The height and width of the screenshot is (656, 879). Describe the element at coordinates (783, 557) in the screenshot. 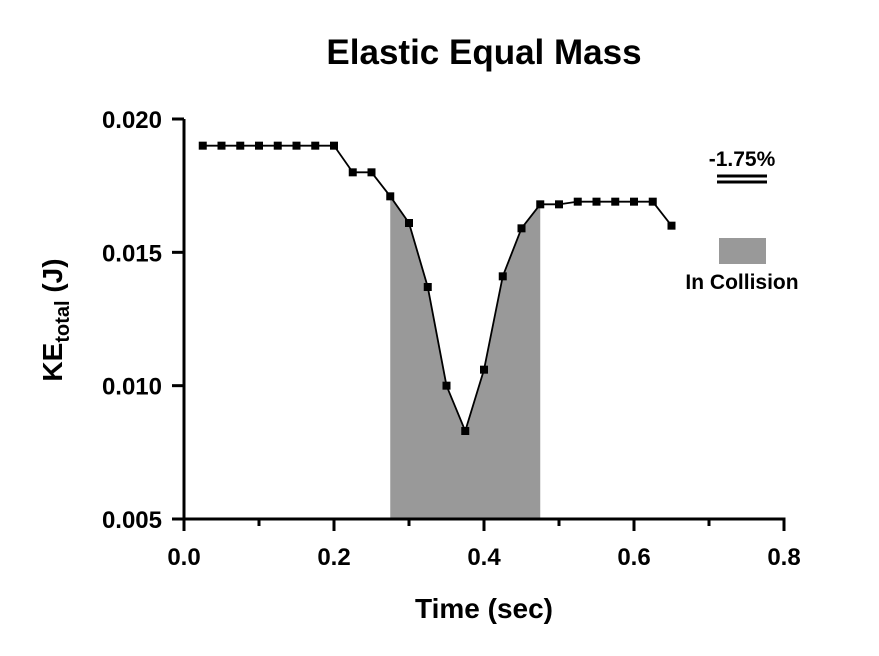

I see `x-tick-label: 0.8` at that location.